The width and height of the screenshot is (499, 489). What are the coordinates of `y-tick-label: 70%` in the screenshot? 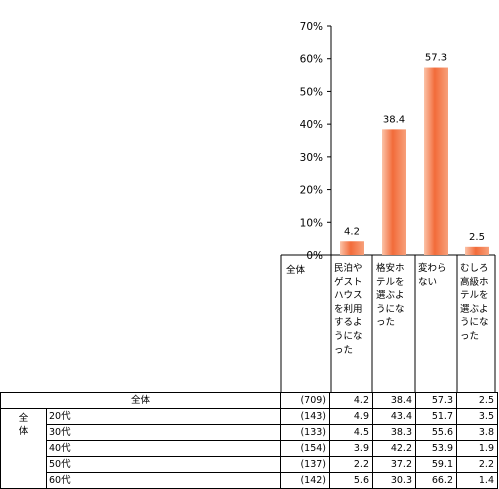 It's located at (311, 27).